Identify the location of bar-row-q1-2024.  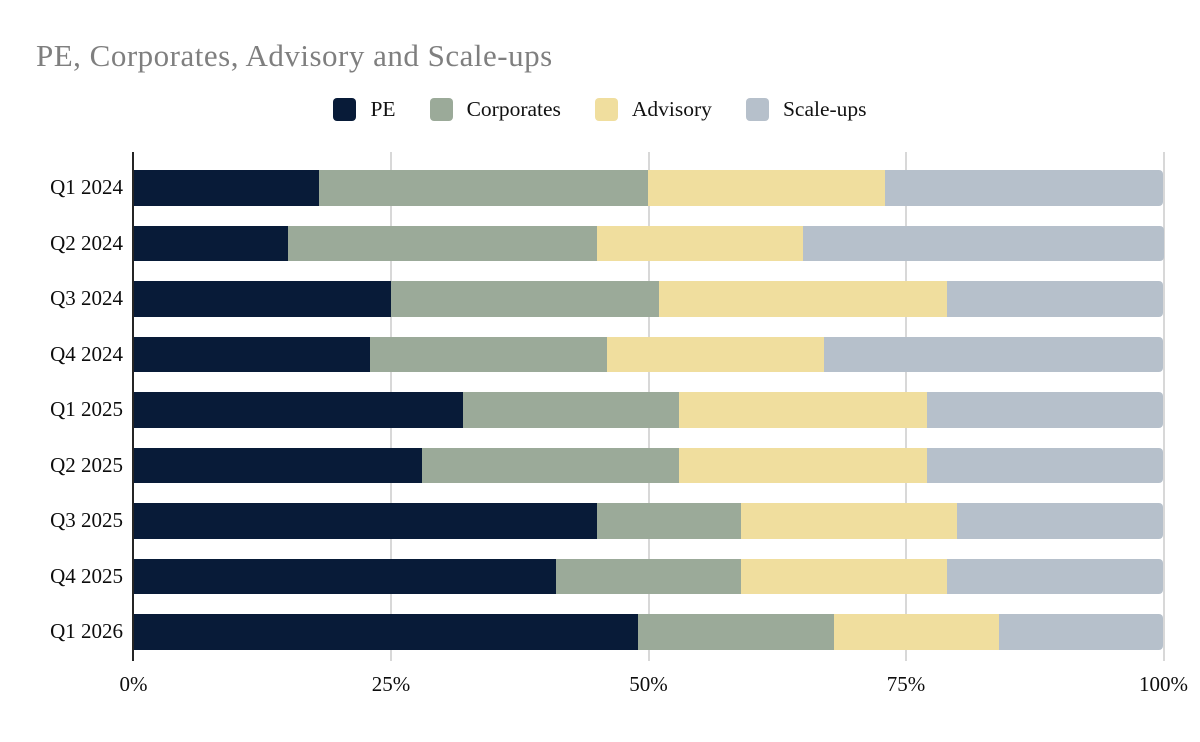
(648, 188).